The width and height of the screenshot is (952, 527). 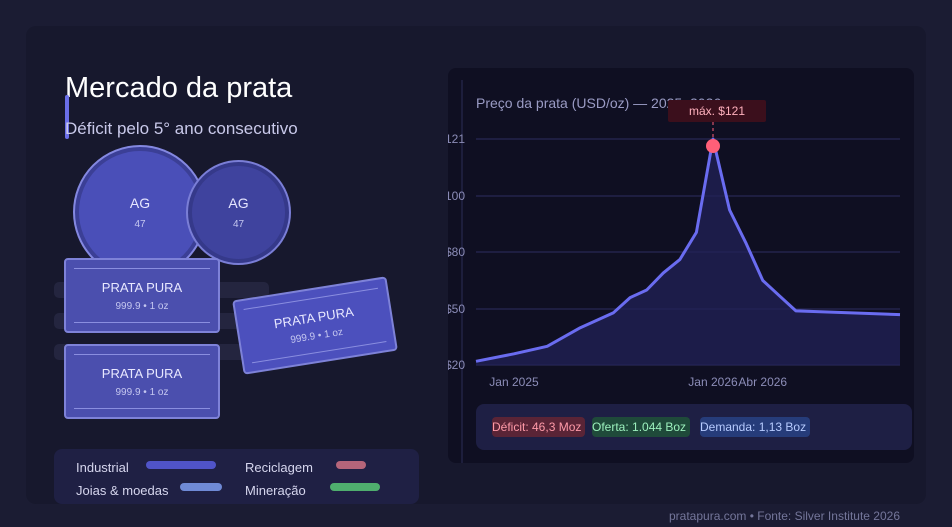 I want to click on annotation-label: máx. $121, so click(x=717, y=111).